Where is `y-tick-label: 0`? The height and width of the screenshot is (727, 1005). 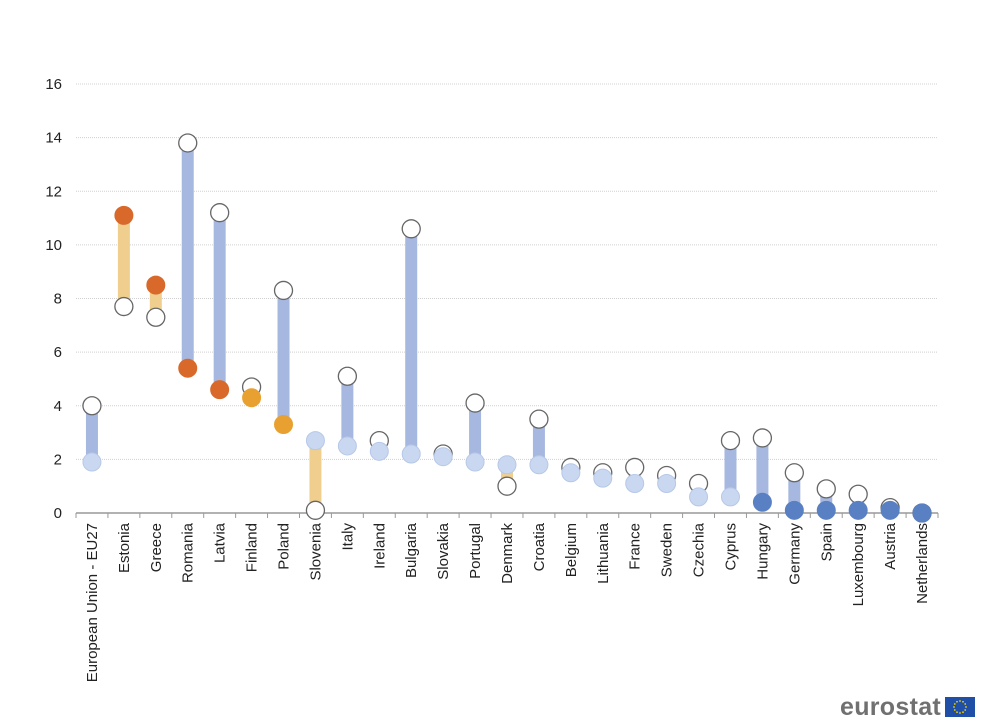 y-tick-label: 0 is located at coordinates (58, 513).